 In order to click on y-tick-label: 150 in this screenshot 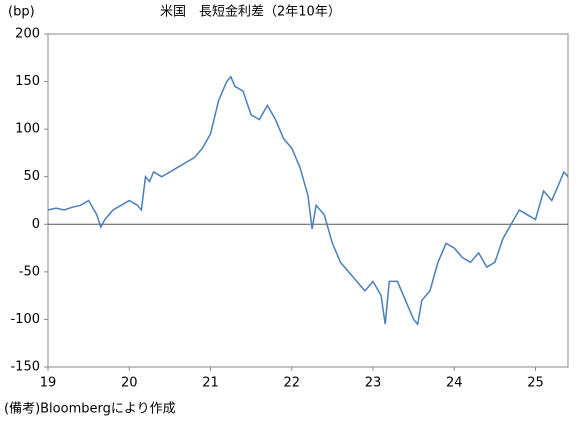, I will do `click(27, 81)`.